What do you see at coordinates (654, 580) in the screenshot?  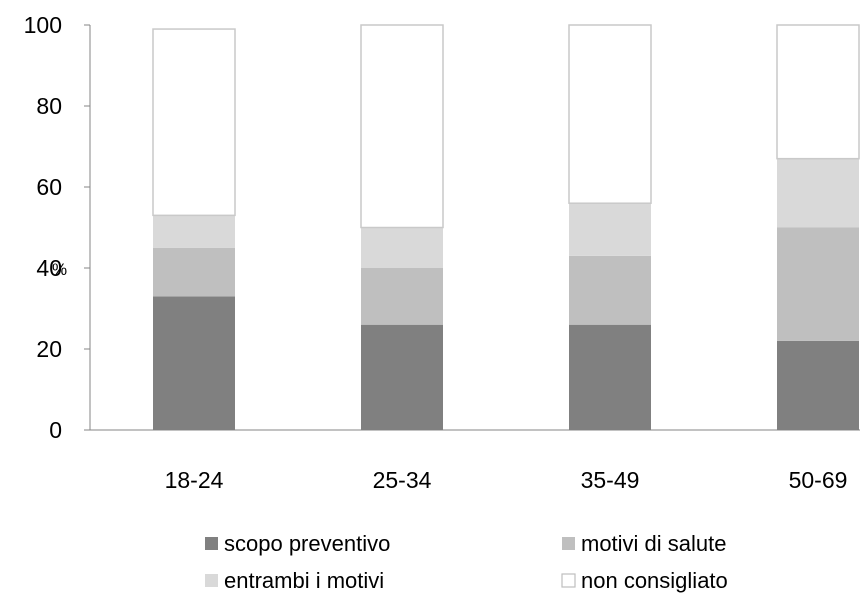 I see `legend-label: non consigliato` at bounding box center [654, 580].